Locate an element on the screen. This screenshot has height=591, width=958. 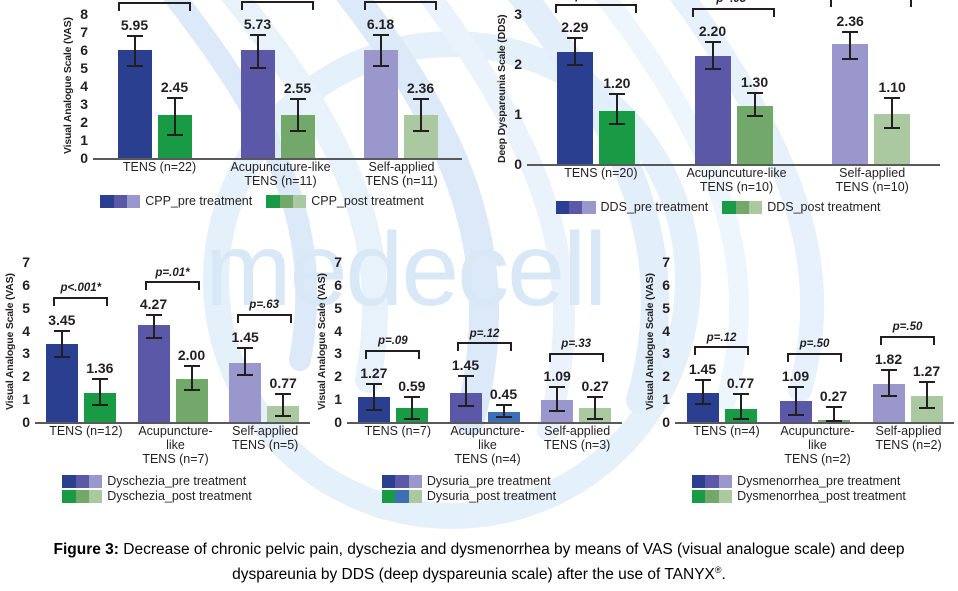
bar-post: 2.55 is located at coordinates (297, 86).